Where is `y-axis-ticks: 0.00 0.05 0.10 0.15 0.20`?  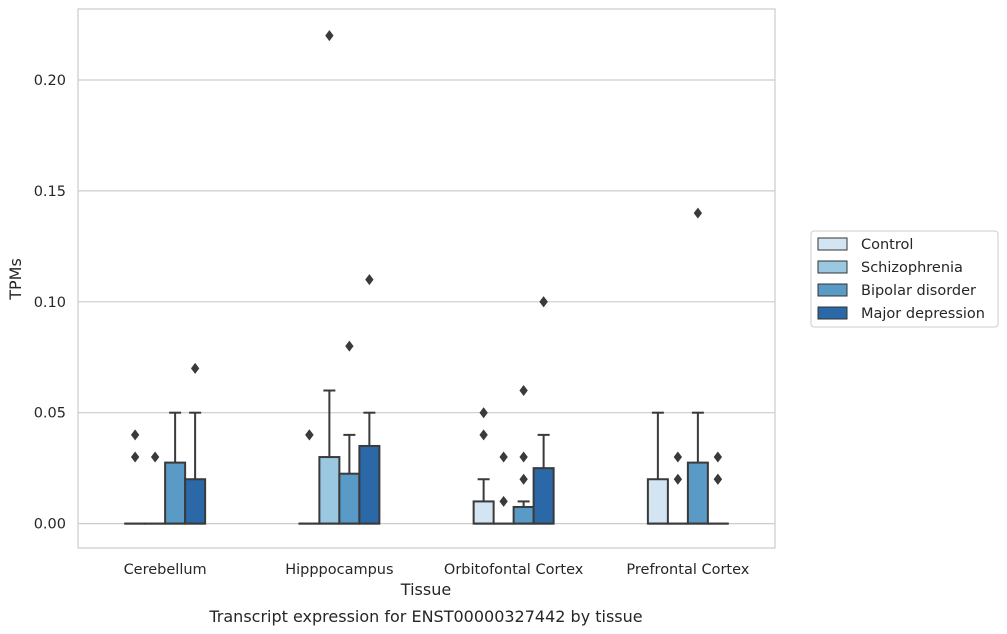
y-axis-ticks: 0.00 0.05 0.10 0.15 0.20 is located at coordinates (50, 303).